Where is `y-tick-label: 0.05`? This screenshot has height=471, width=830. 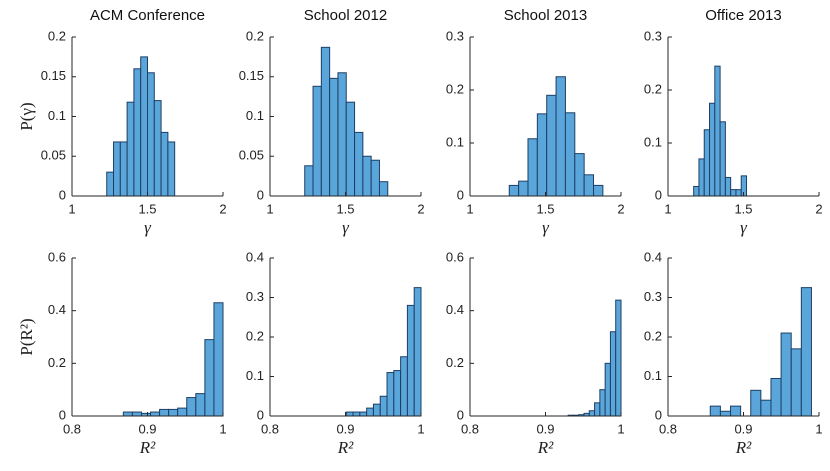
y-tick-label: 0.05 is located at coordinates (251, 155).